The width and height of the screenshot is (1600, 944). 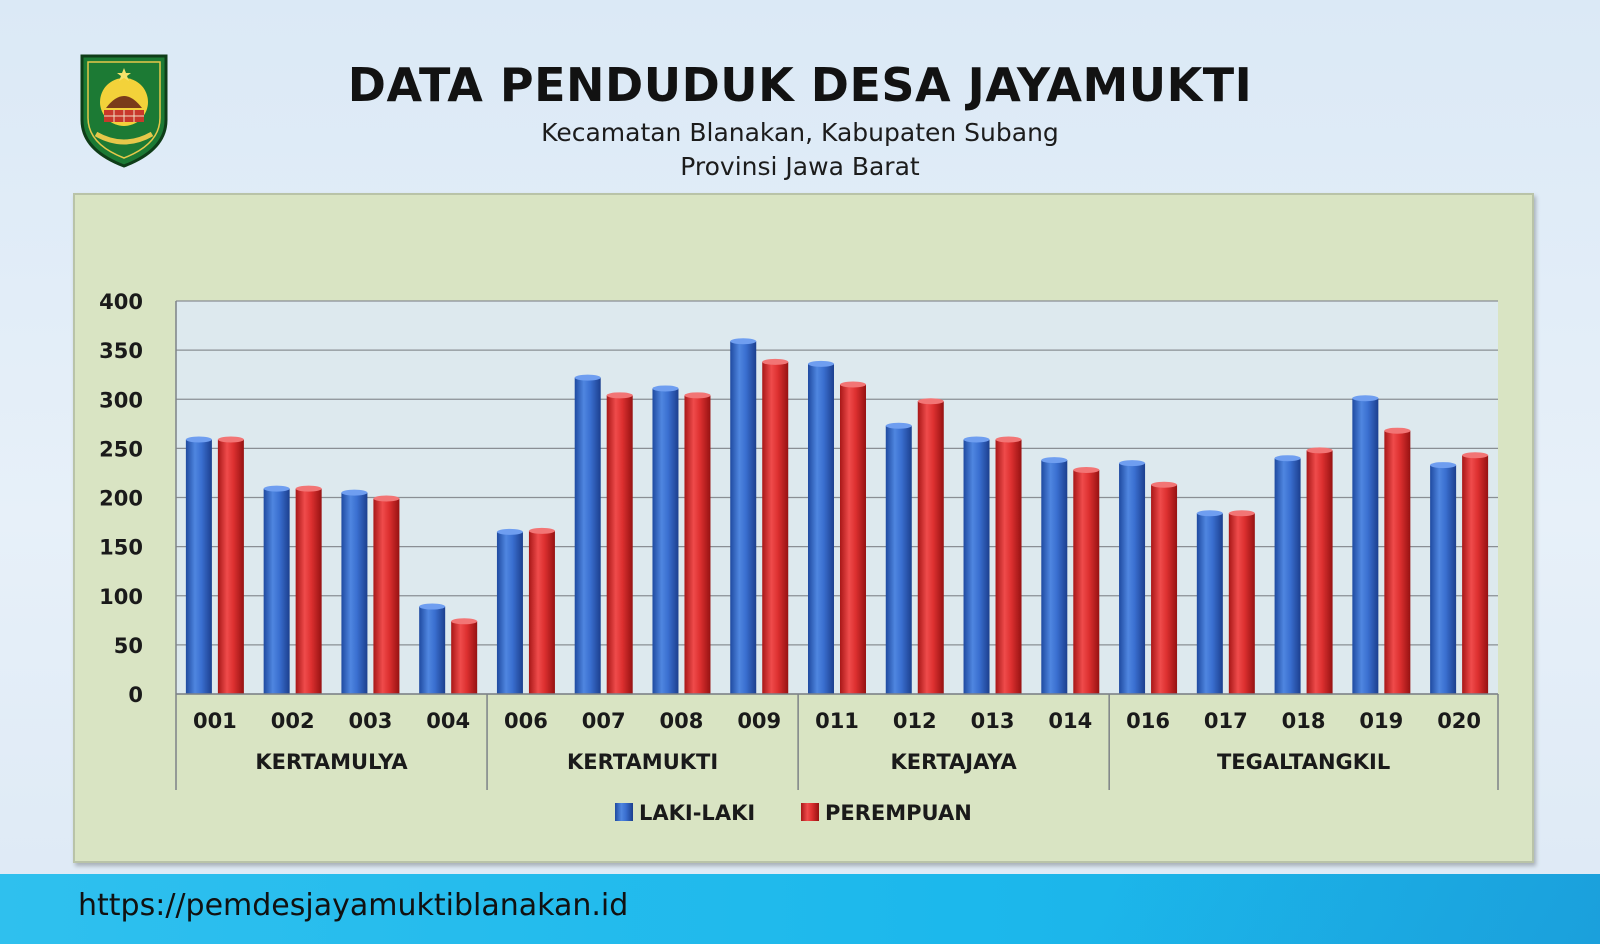 What do you see at coordinates (353, 905) in the screenshot?
I see `website-url: https://pemdesjayamuktiblanakan.id` at bounding box center [353, 905].